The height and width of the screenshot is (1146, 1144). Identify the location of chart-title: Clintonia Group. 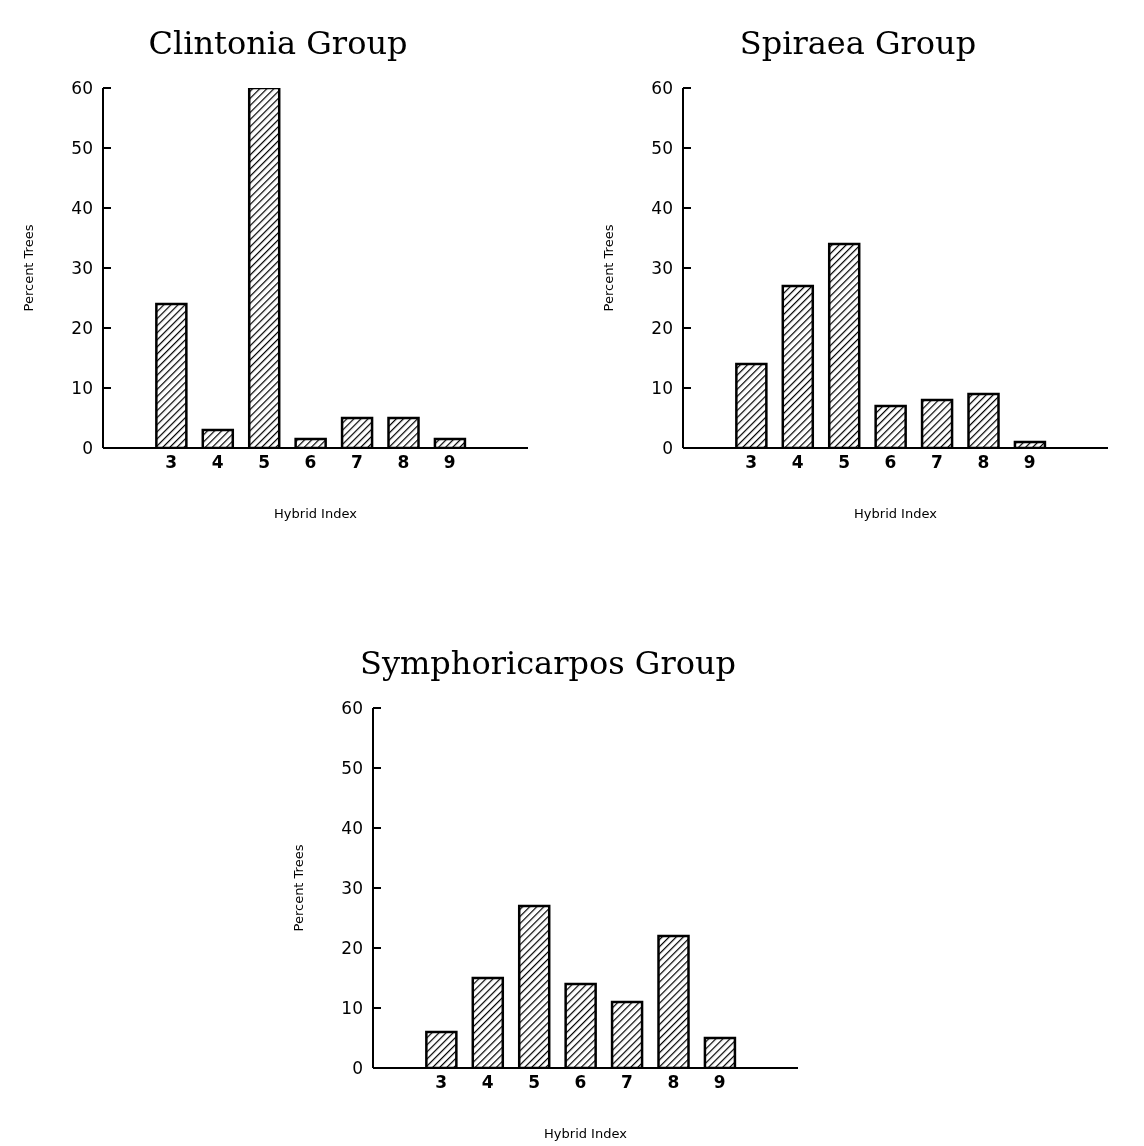
(278, 43).